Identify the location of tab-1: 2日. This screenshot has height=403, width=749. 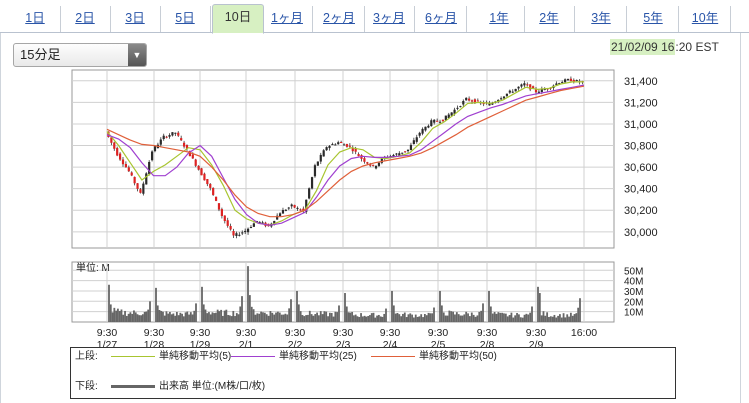
(85, 19).